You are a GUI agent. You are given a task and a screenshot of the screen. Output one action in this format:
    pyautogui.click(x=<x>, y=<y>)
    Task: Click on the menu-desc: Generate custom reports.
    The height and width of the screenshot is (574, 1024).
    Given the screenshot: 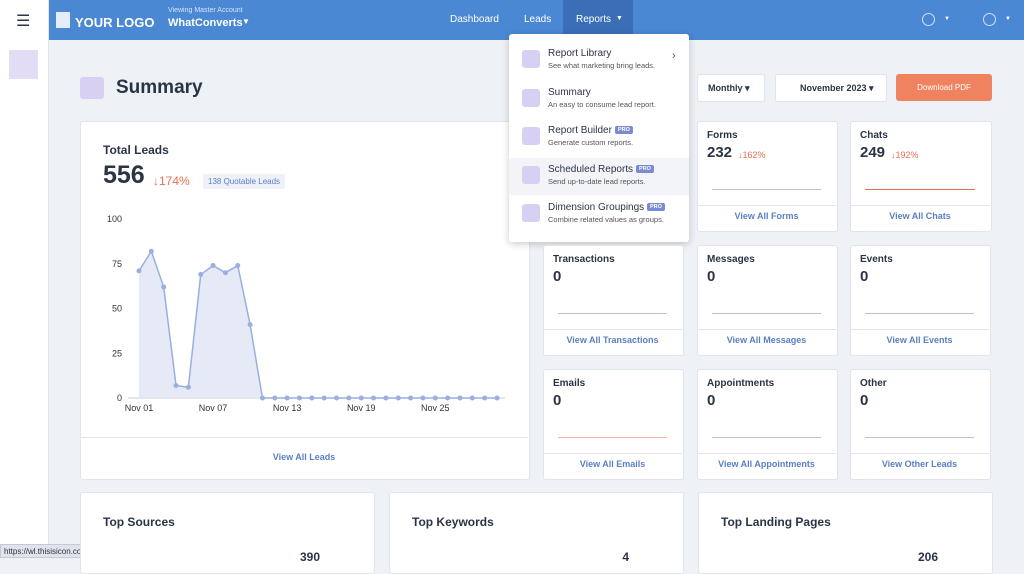 What is the action you would take?
    pyautogui.click(x=591, y=142)
    